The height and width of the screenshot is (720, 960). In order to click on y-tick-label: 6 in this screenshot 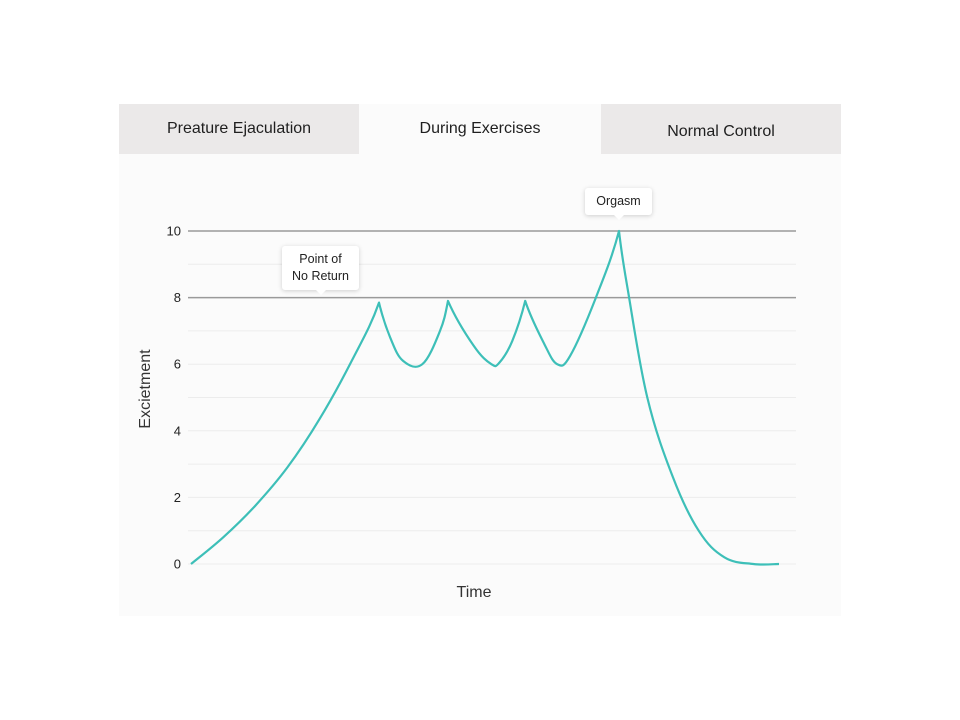, I will do `click(177, 364)`.